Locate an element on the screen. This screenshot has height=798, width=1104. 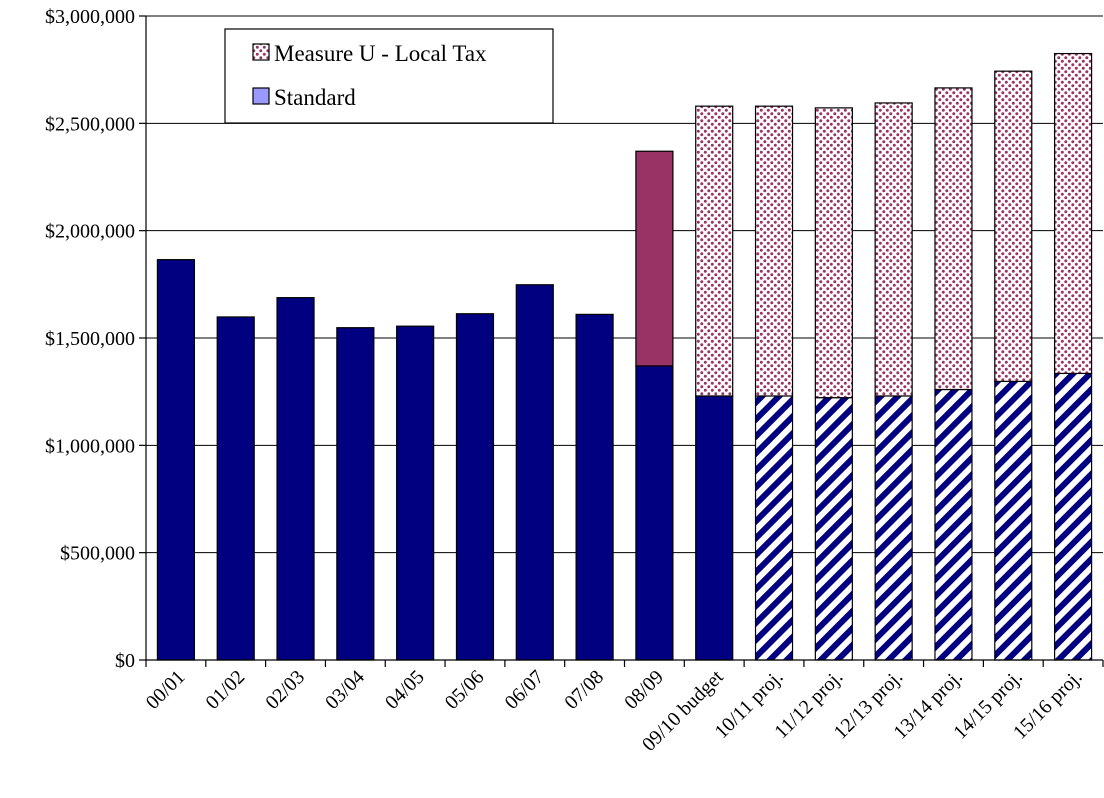
x-tick-label: 07/08 is located at coordinates (584, 690).